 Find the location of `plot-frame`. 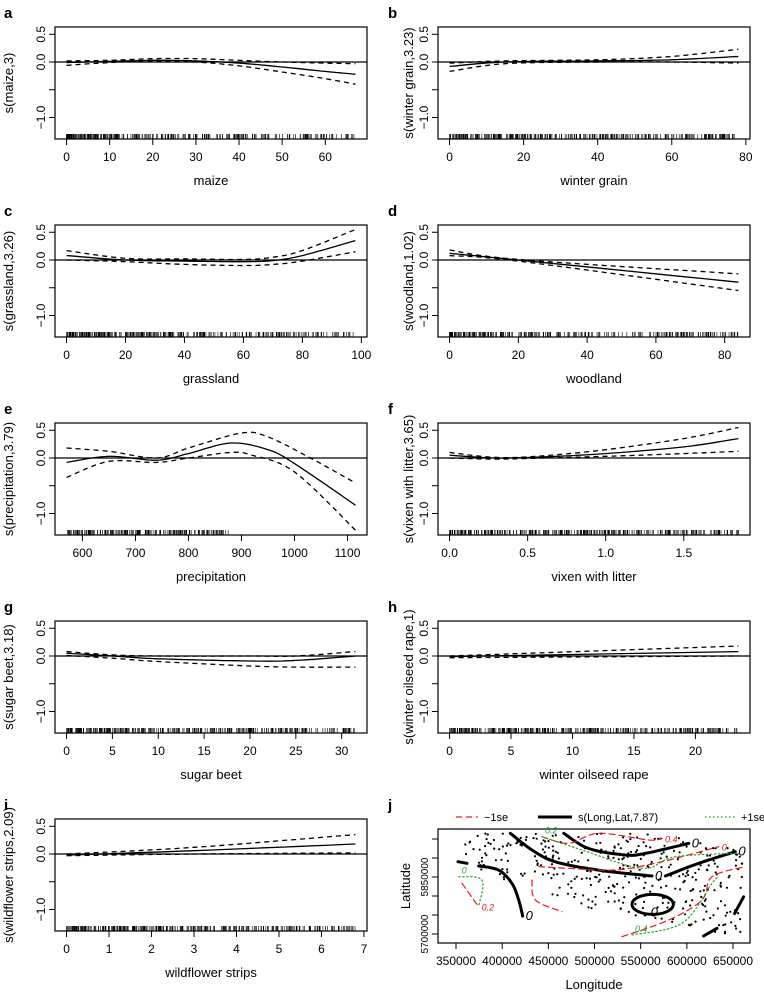

plot-frame is located at coordinates (211, 677).